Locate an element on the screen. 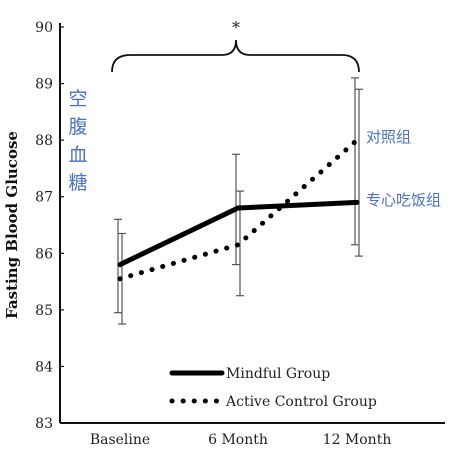  series-line-mindful is located at coordinates (238, 233).